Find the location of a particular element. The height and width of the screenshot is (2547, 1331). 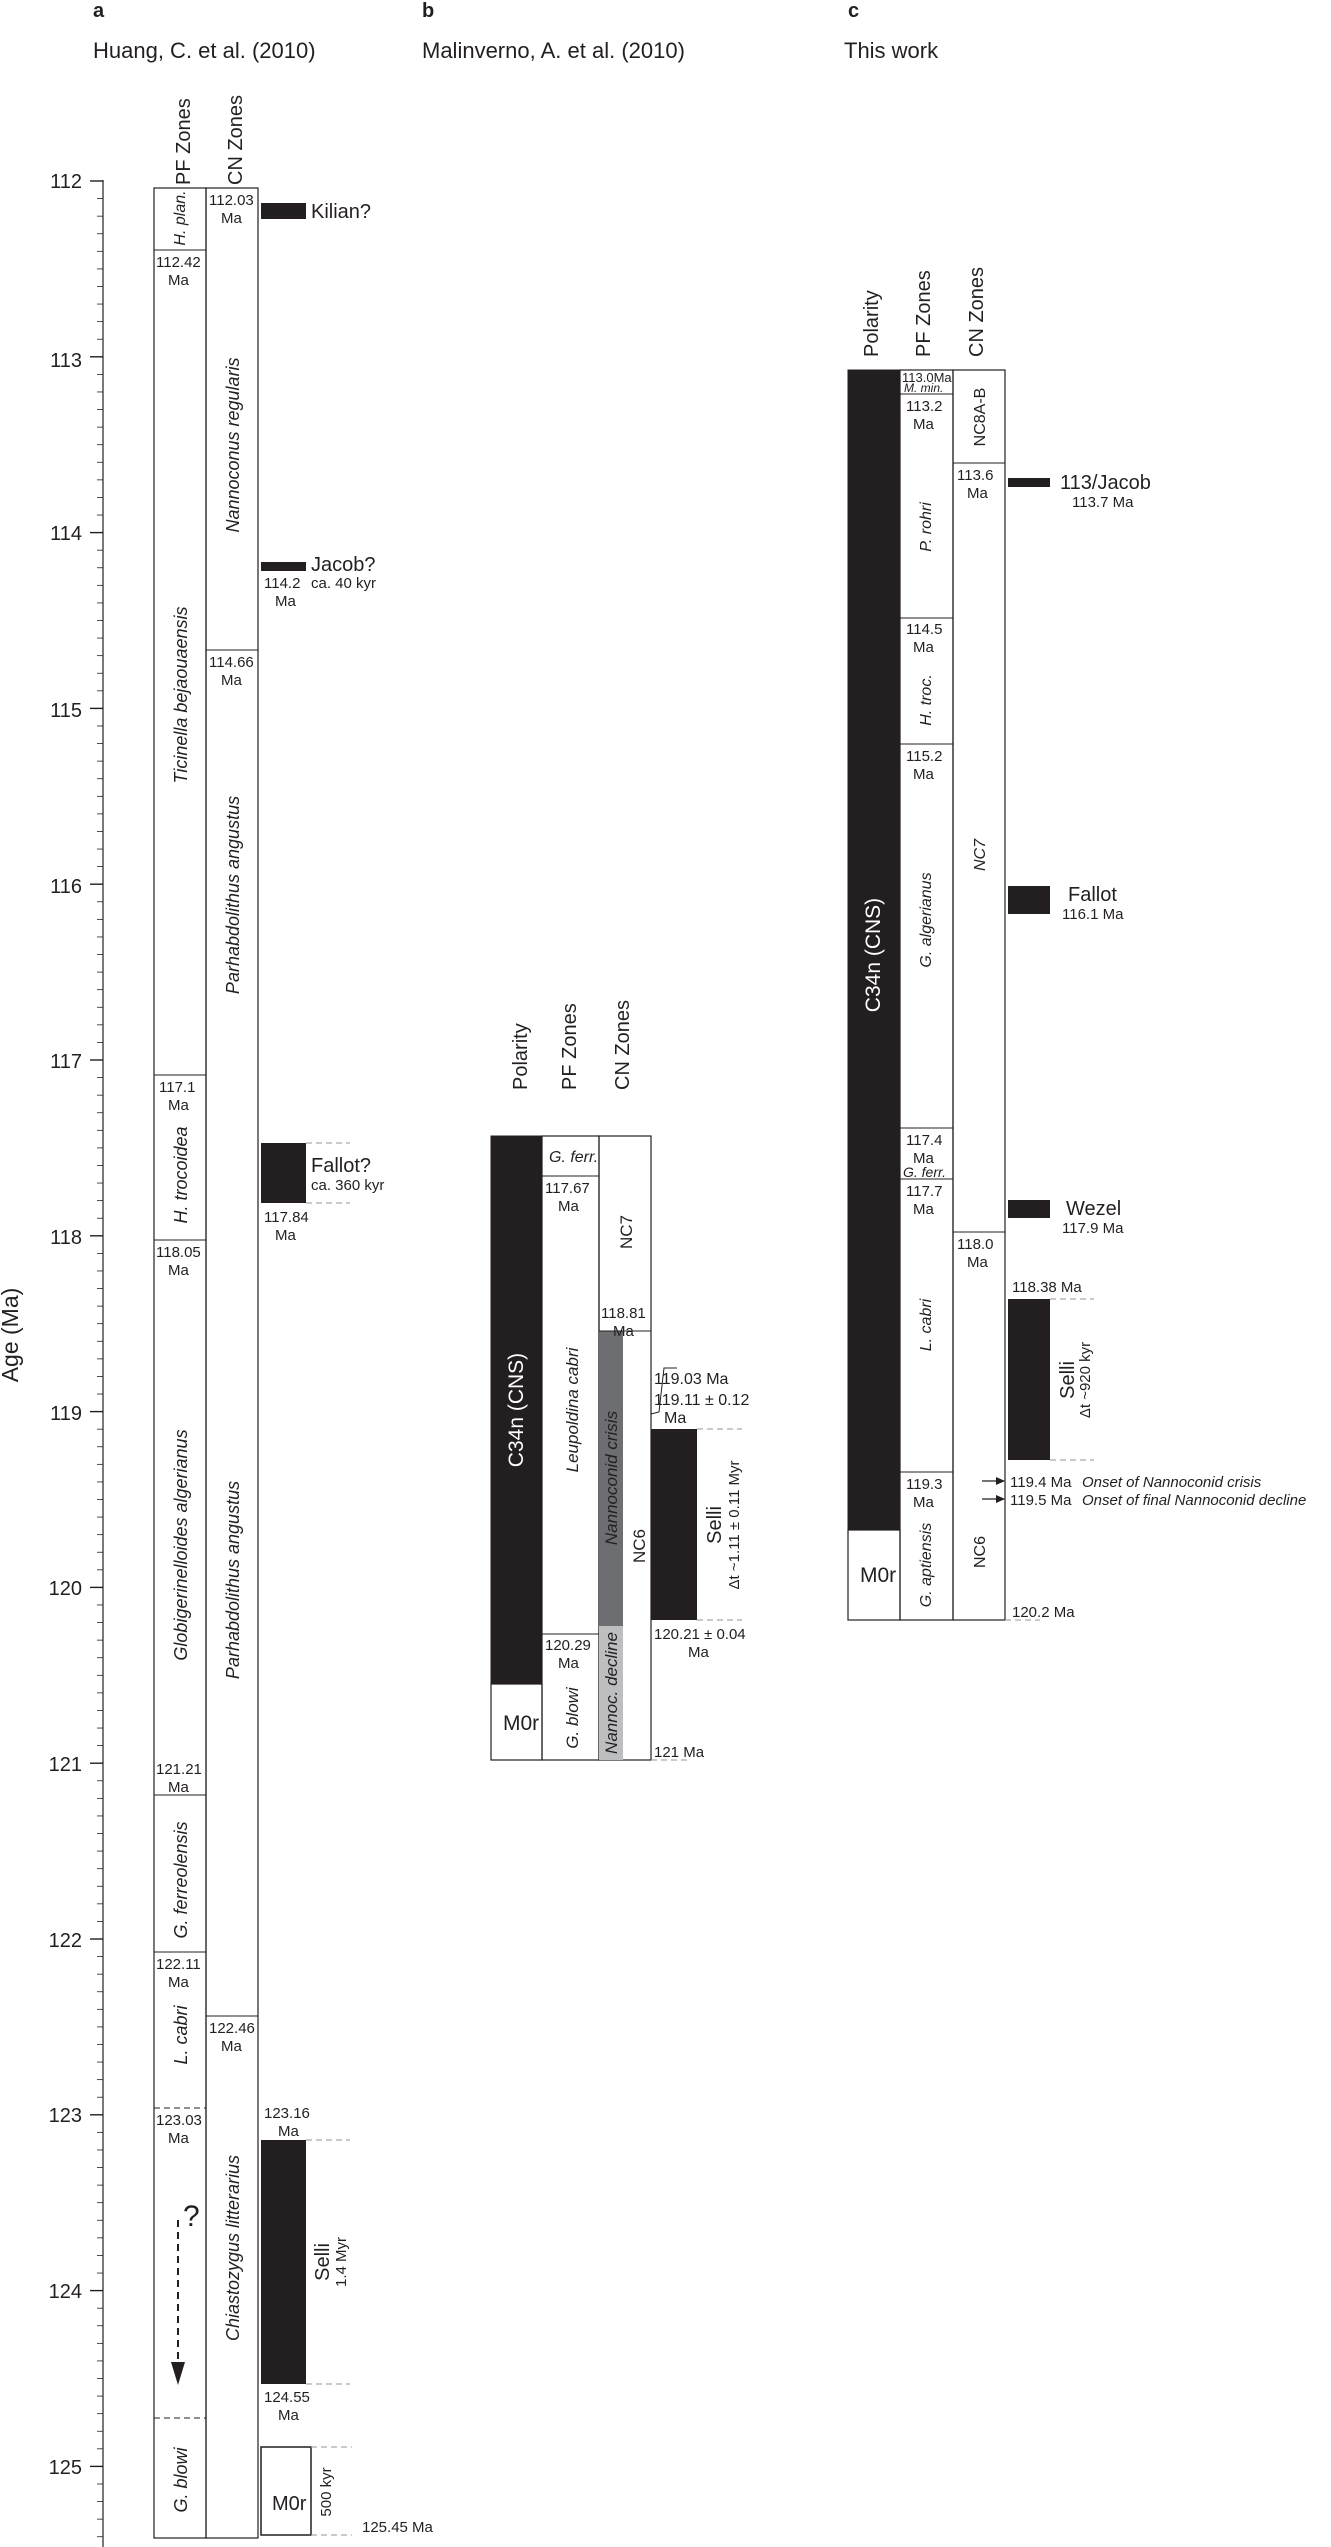

pf-age: 113.2 is located at coordinates (924, 406).